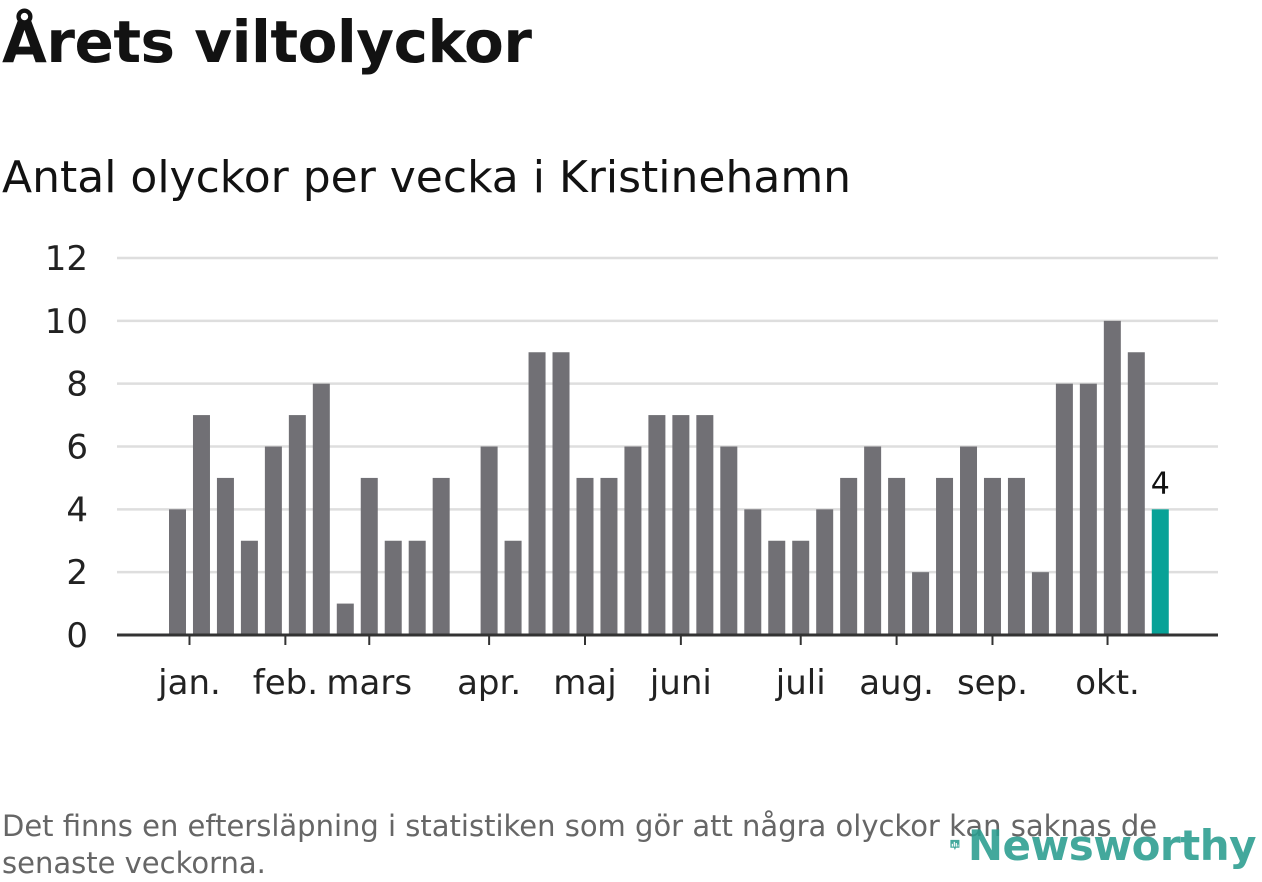 This screenshot has width=1262, height=882. What do you see at coordinates (77, 510) in the screenshot?
I see `y-tick-label: 4` at bounding box center [77, 510].